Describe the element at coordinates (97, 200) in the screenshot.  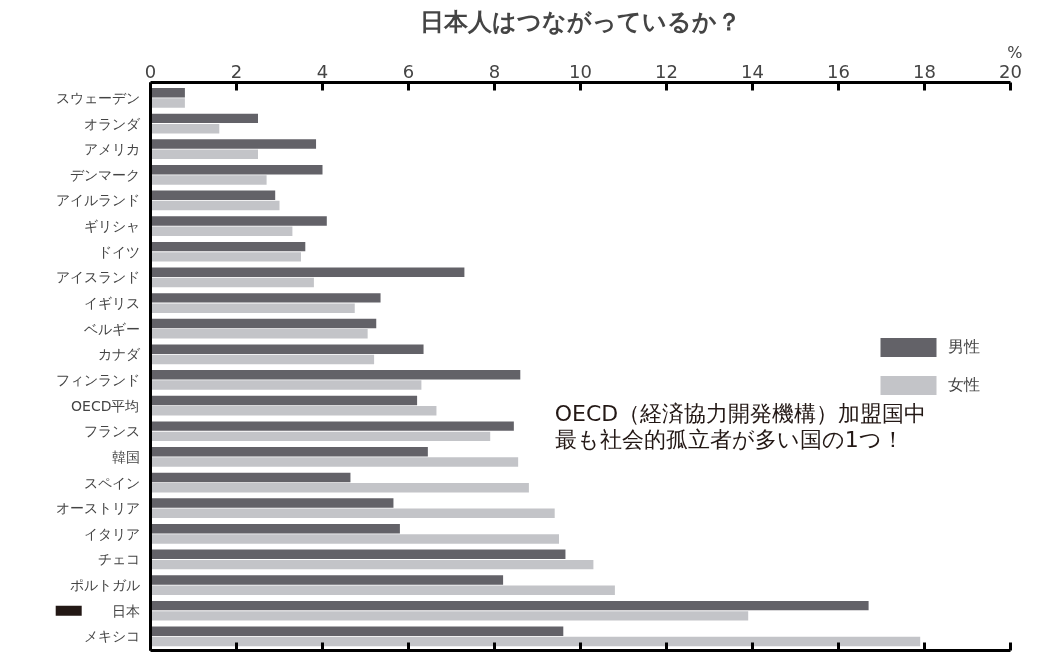
I see `y-tick-label: アイルランド` at that location.